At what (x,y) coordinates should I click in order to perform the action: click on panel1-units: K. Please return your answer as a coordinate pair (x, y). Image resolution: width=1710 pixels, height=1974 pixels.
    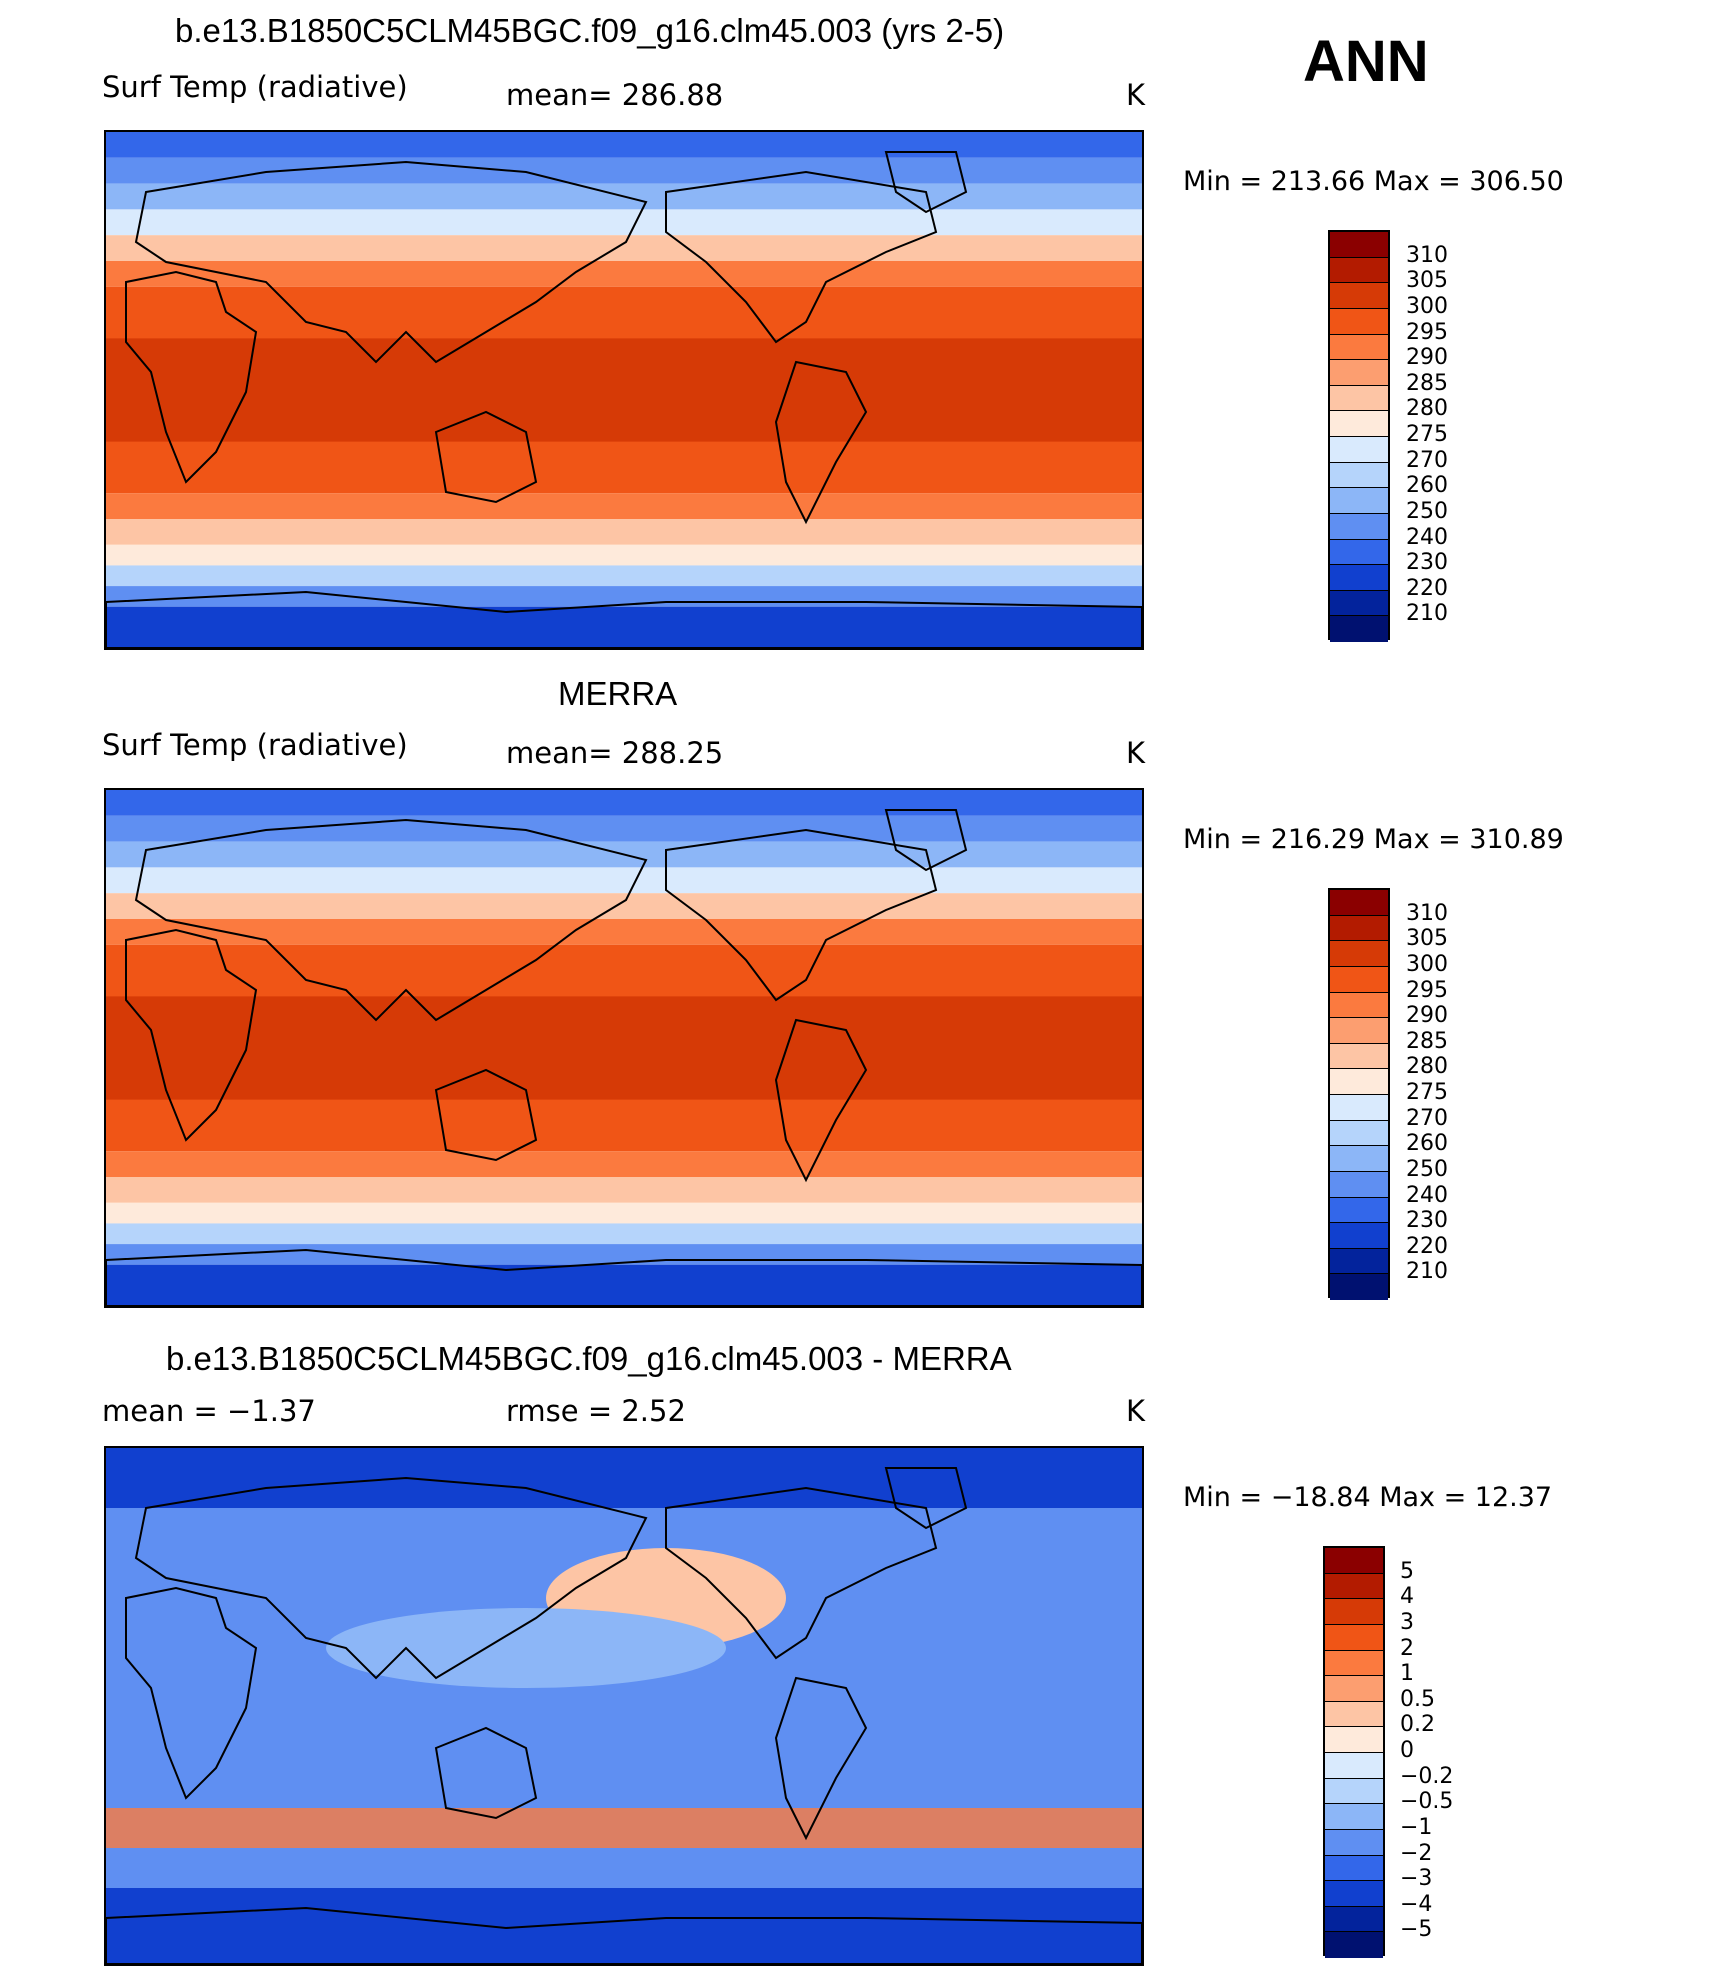
    Looking at the image, I should click on (1136, 95).